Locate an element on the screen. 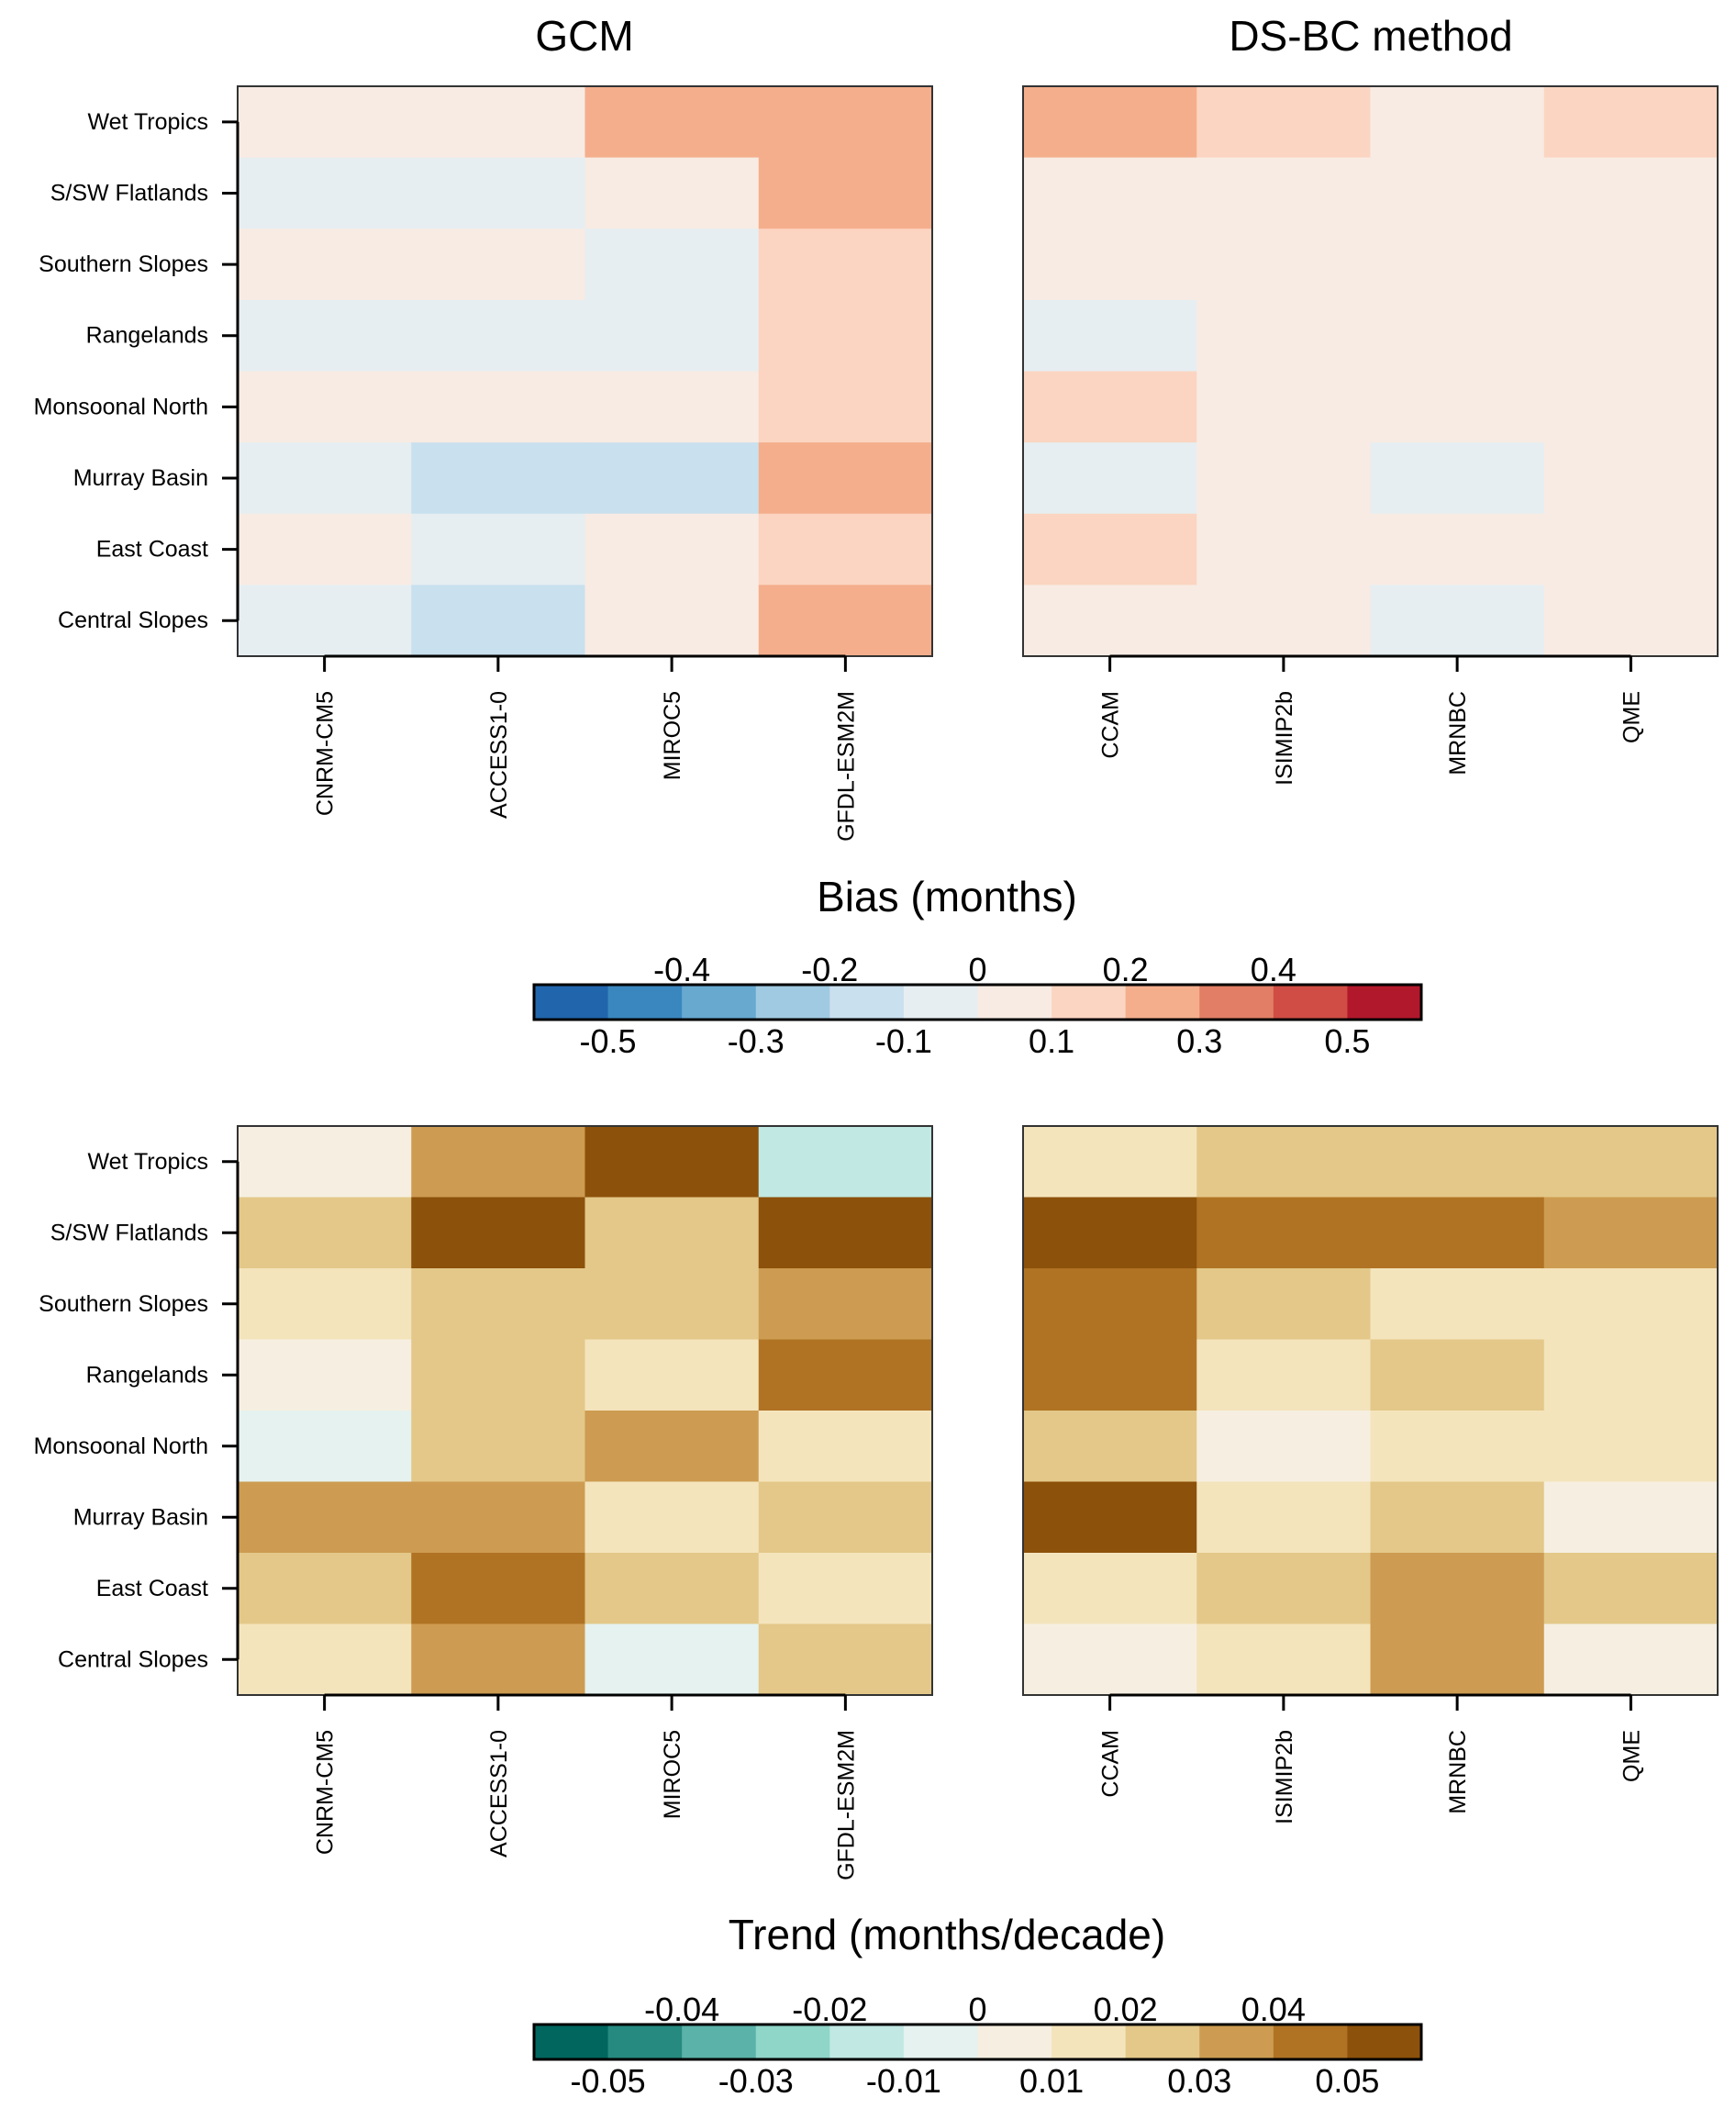  colorbar-bottom-label: -0.3 is located at coordinates (756, 1041).